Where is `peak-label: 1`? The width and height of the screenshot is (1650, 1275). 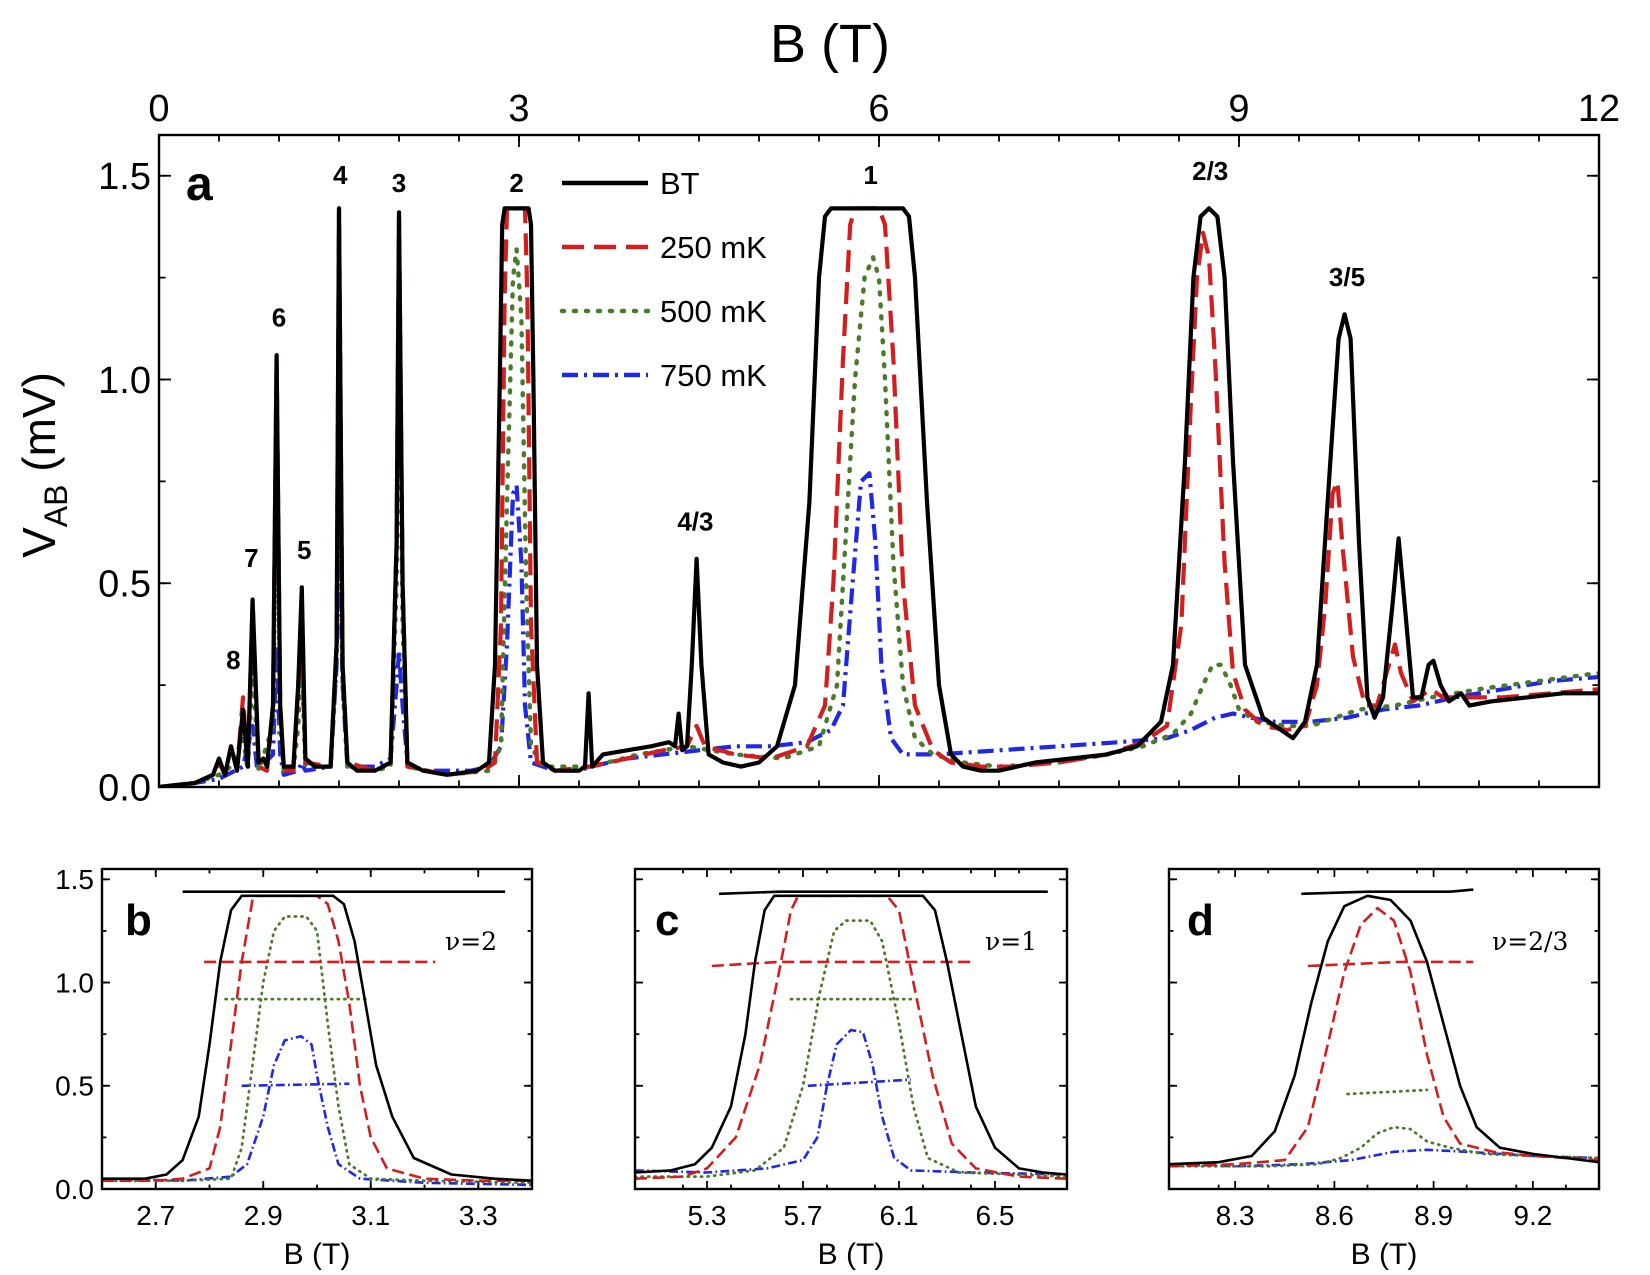
peak-label: 1 is located at coordinates (870, 175).